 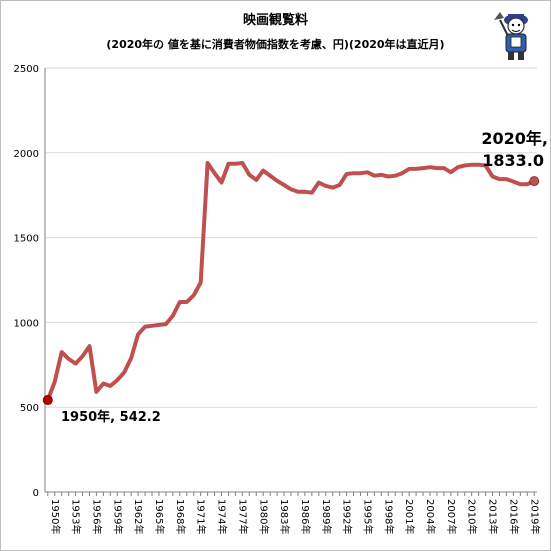 What do you see at coordinates (347, 516) in the screenshot?
I see `x-tick-label-1992: 1992年` at bounding box center [347, 516].